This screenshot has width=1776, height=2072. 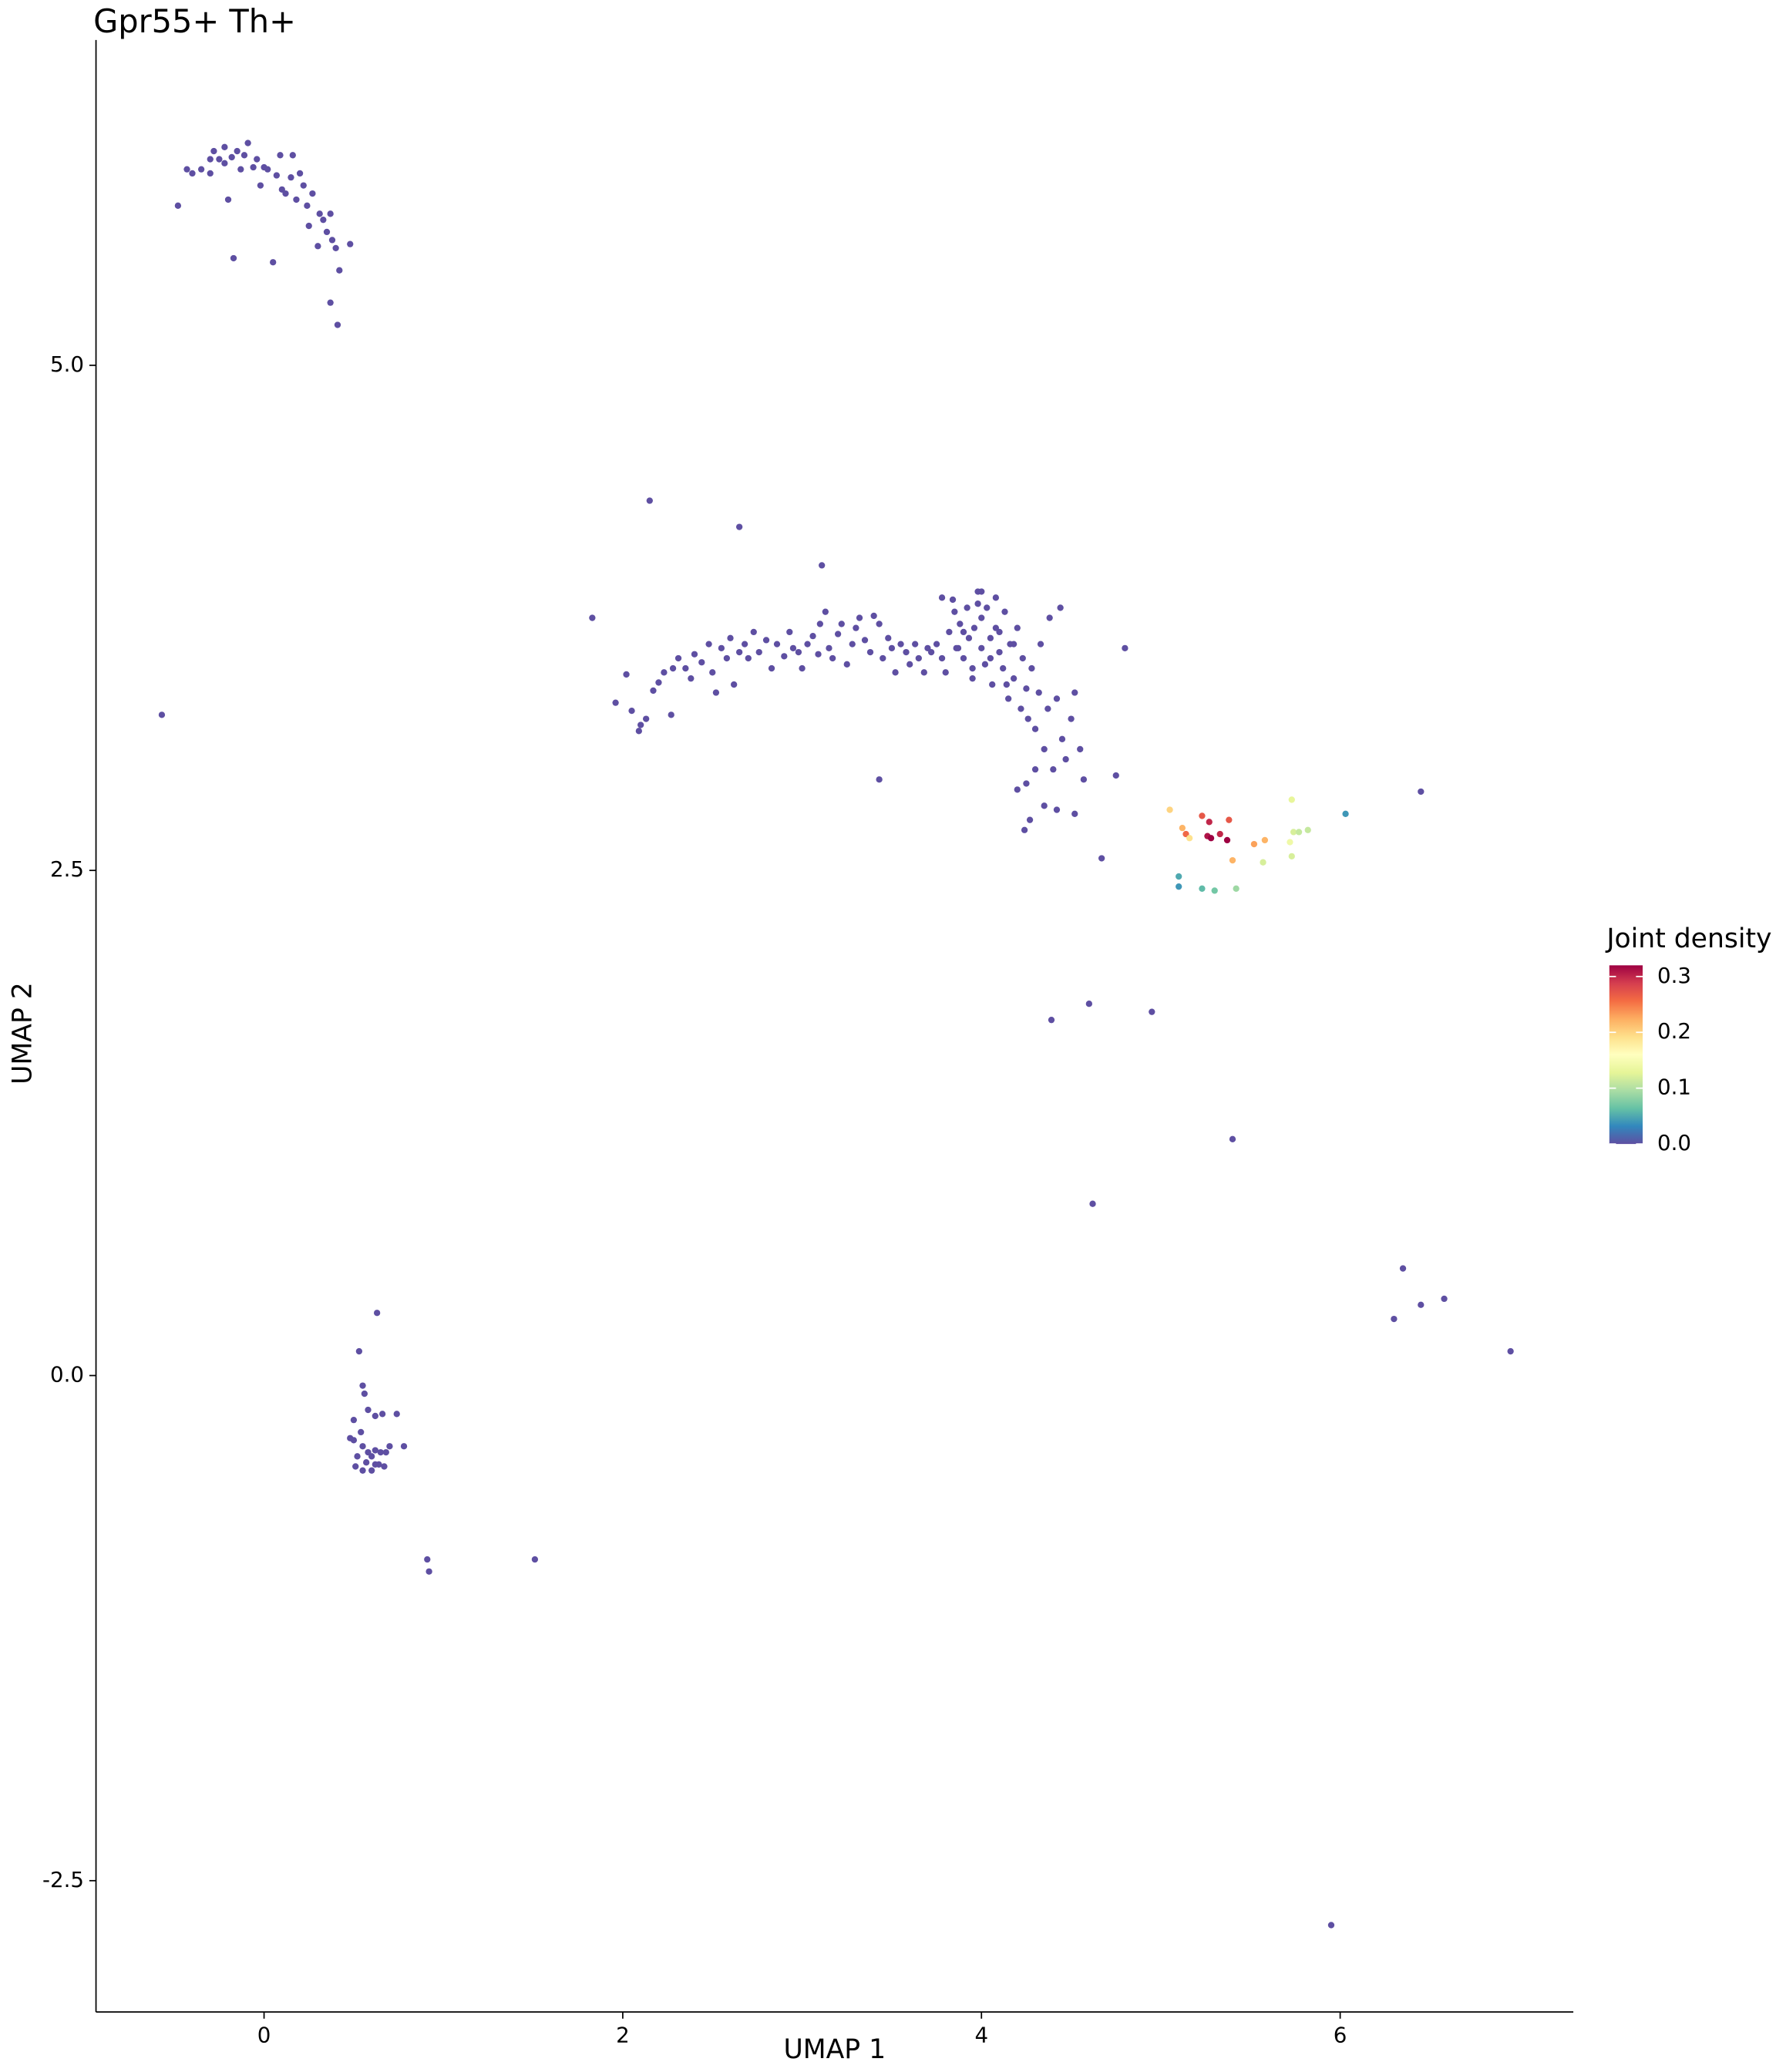 What do you see at coordinates (1674, 1031) in the screenshot?
I see `colorbar-tick-label: 0.2` at bounding box center [1674, 1031].